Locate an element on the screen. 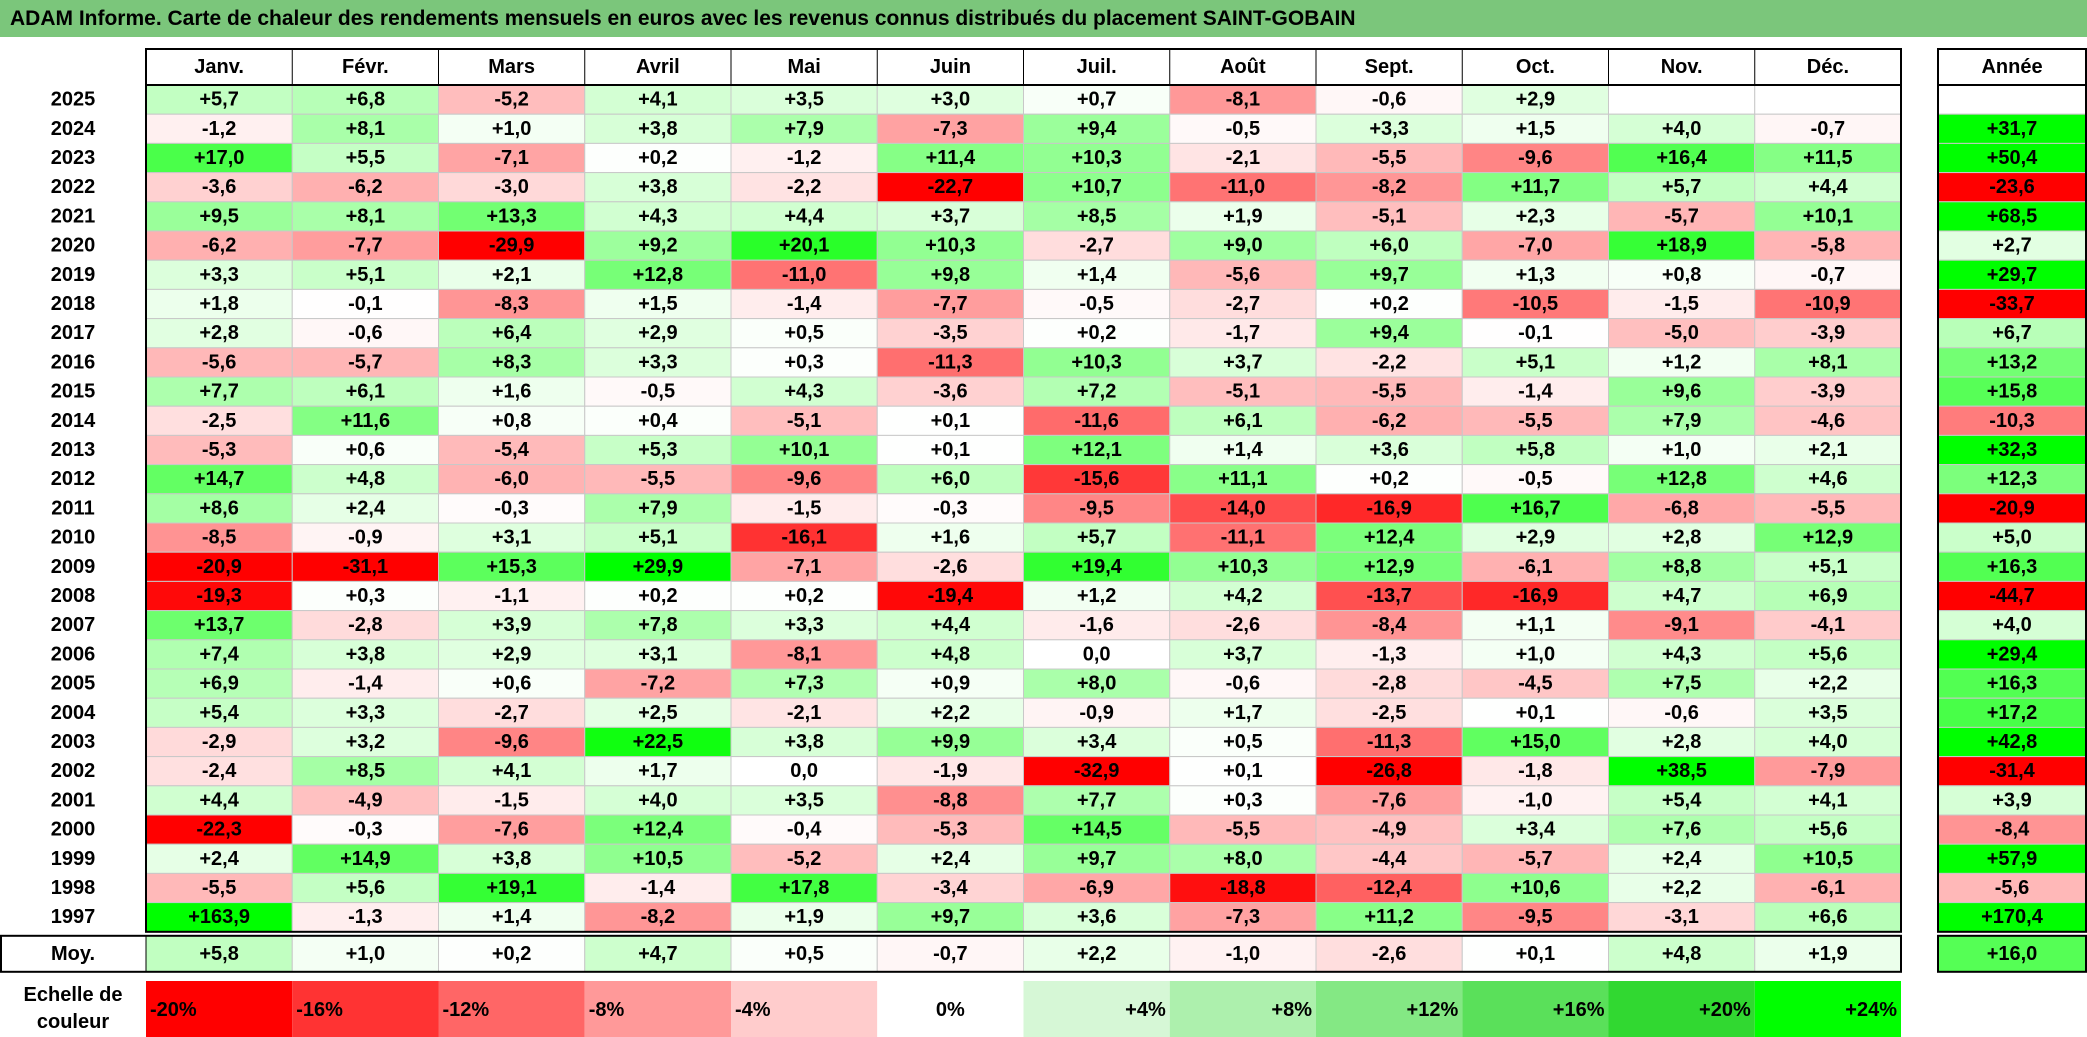 This screenshot has height=1037, width=2087. cell-value: +11,5 is located at coordinates (1828, 158).